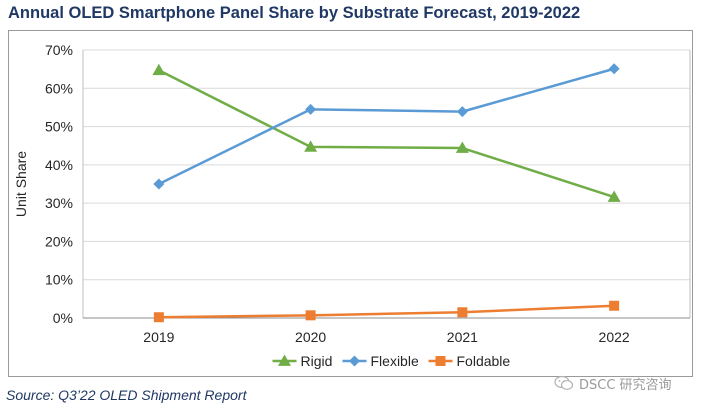  What do you see at coordinates (317, 361) in the screenshot?
I see `legend-label-rigid: Rigid` at bounding box center [317, 361].